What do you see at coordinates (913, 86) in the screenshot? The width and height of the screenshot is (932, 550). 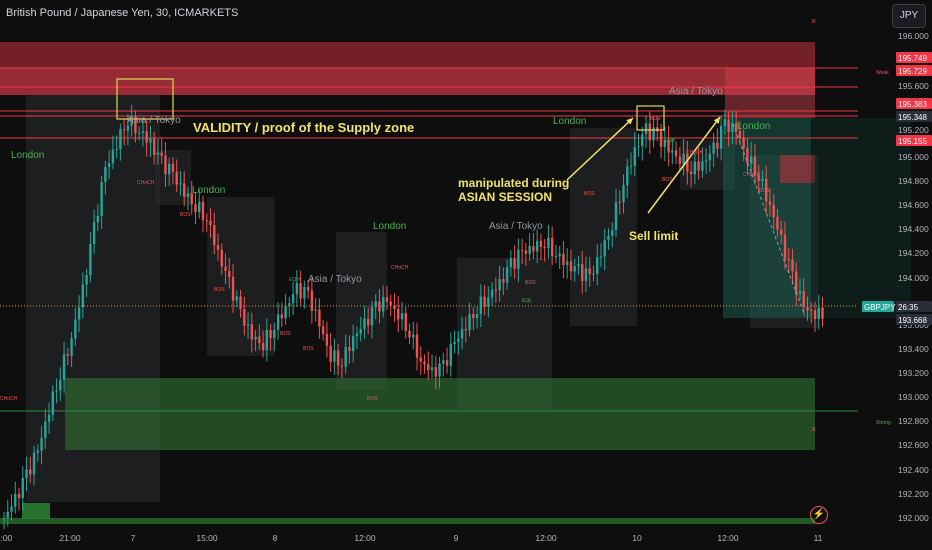 I see `y-tick-label: 195.600` at bounding box center [913, 86].